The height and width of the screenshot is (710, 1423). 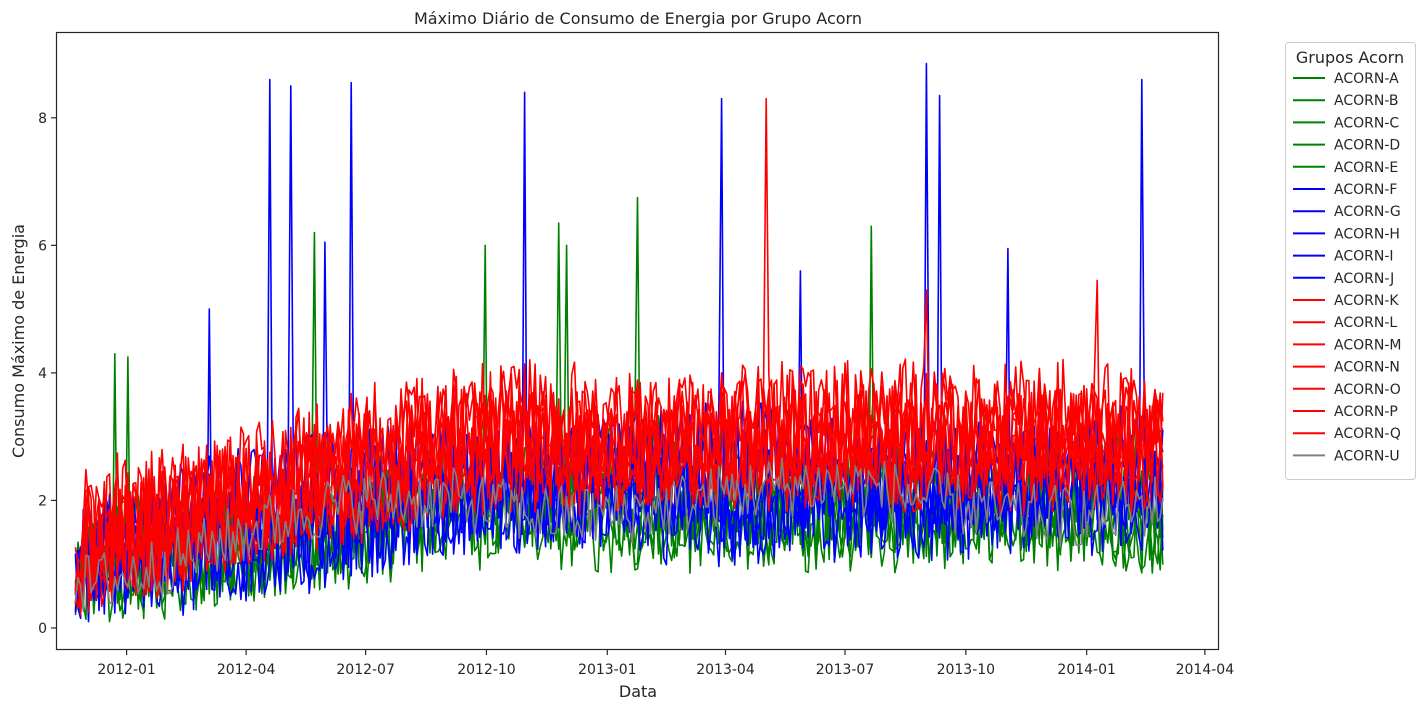 I want to click on y-tick-label: 0, so click(x=42, y=629).